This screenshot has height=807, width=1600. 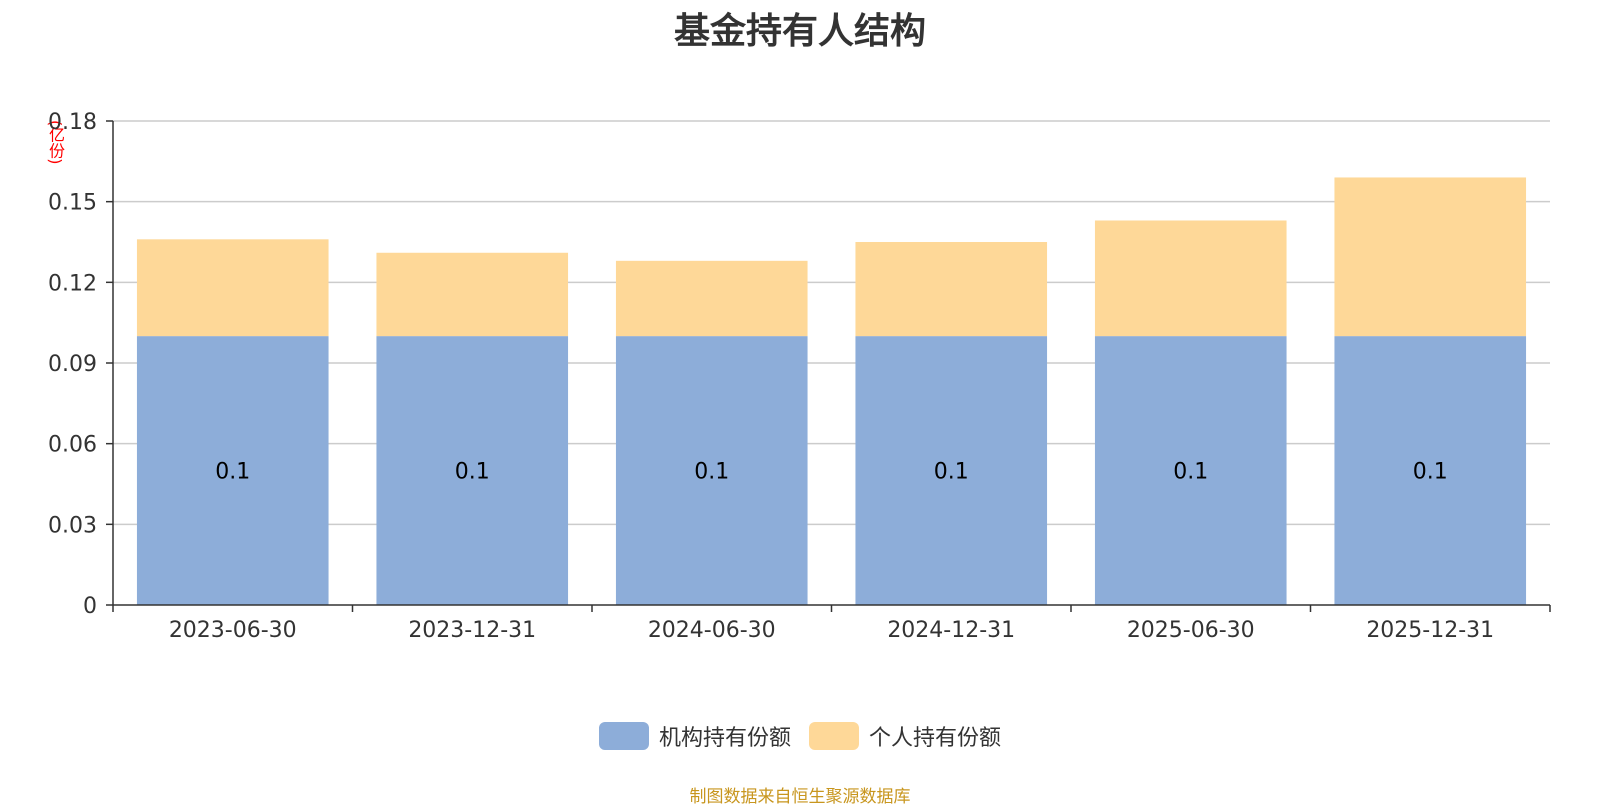 What do you see at coordinates (72, 122) in the screenshot?
I see `y-tick-label: 0.18` at bounding box center [72, 122].